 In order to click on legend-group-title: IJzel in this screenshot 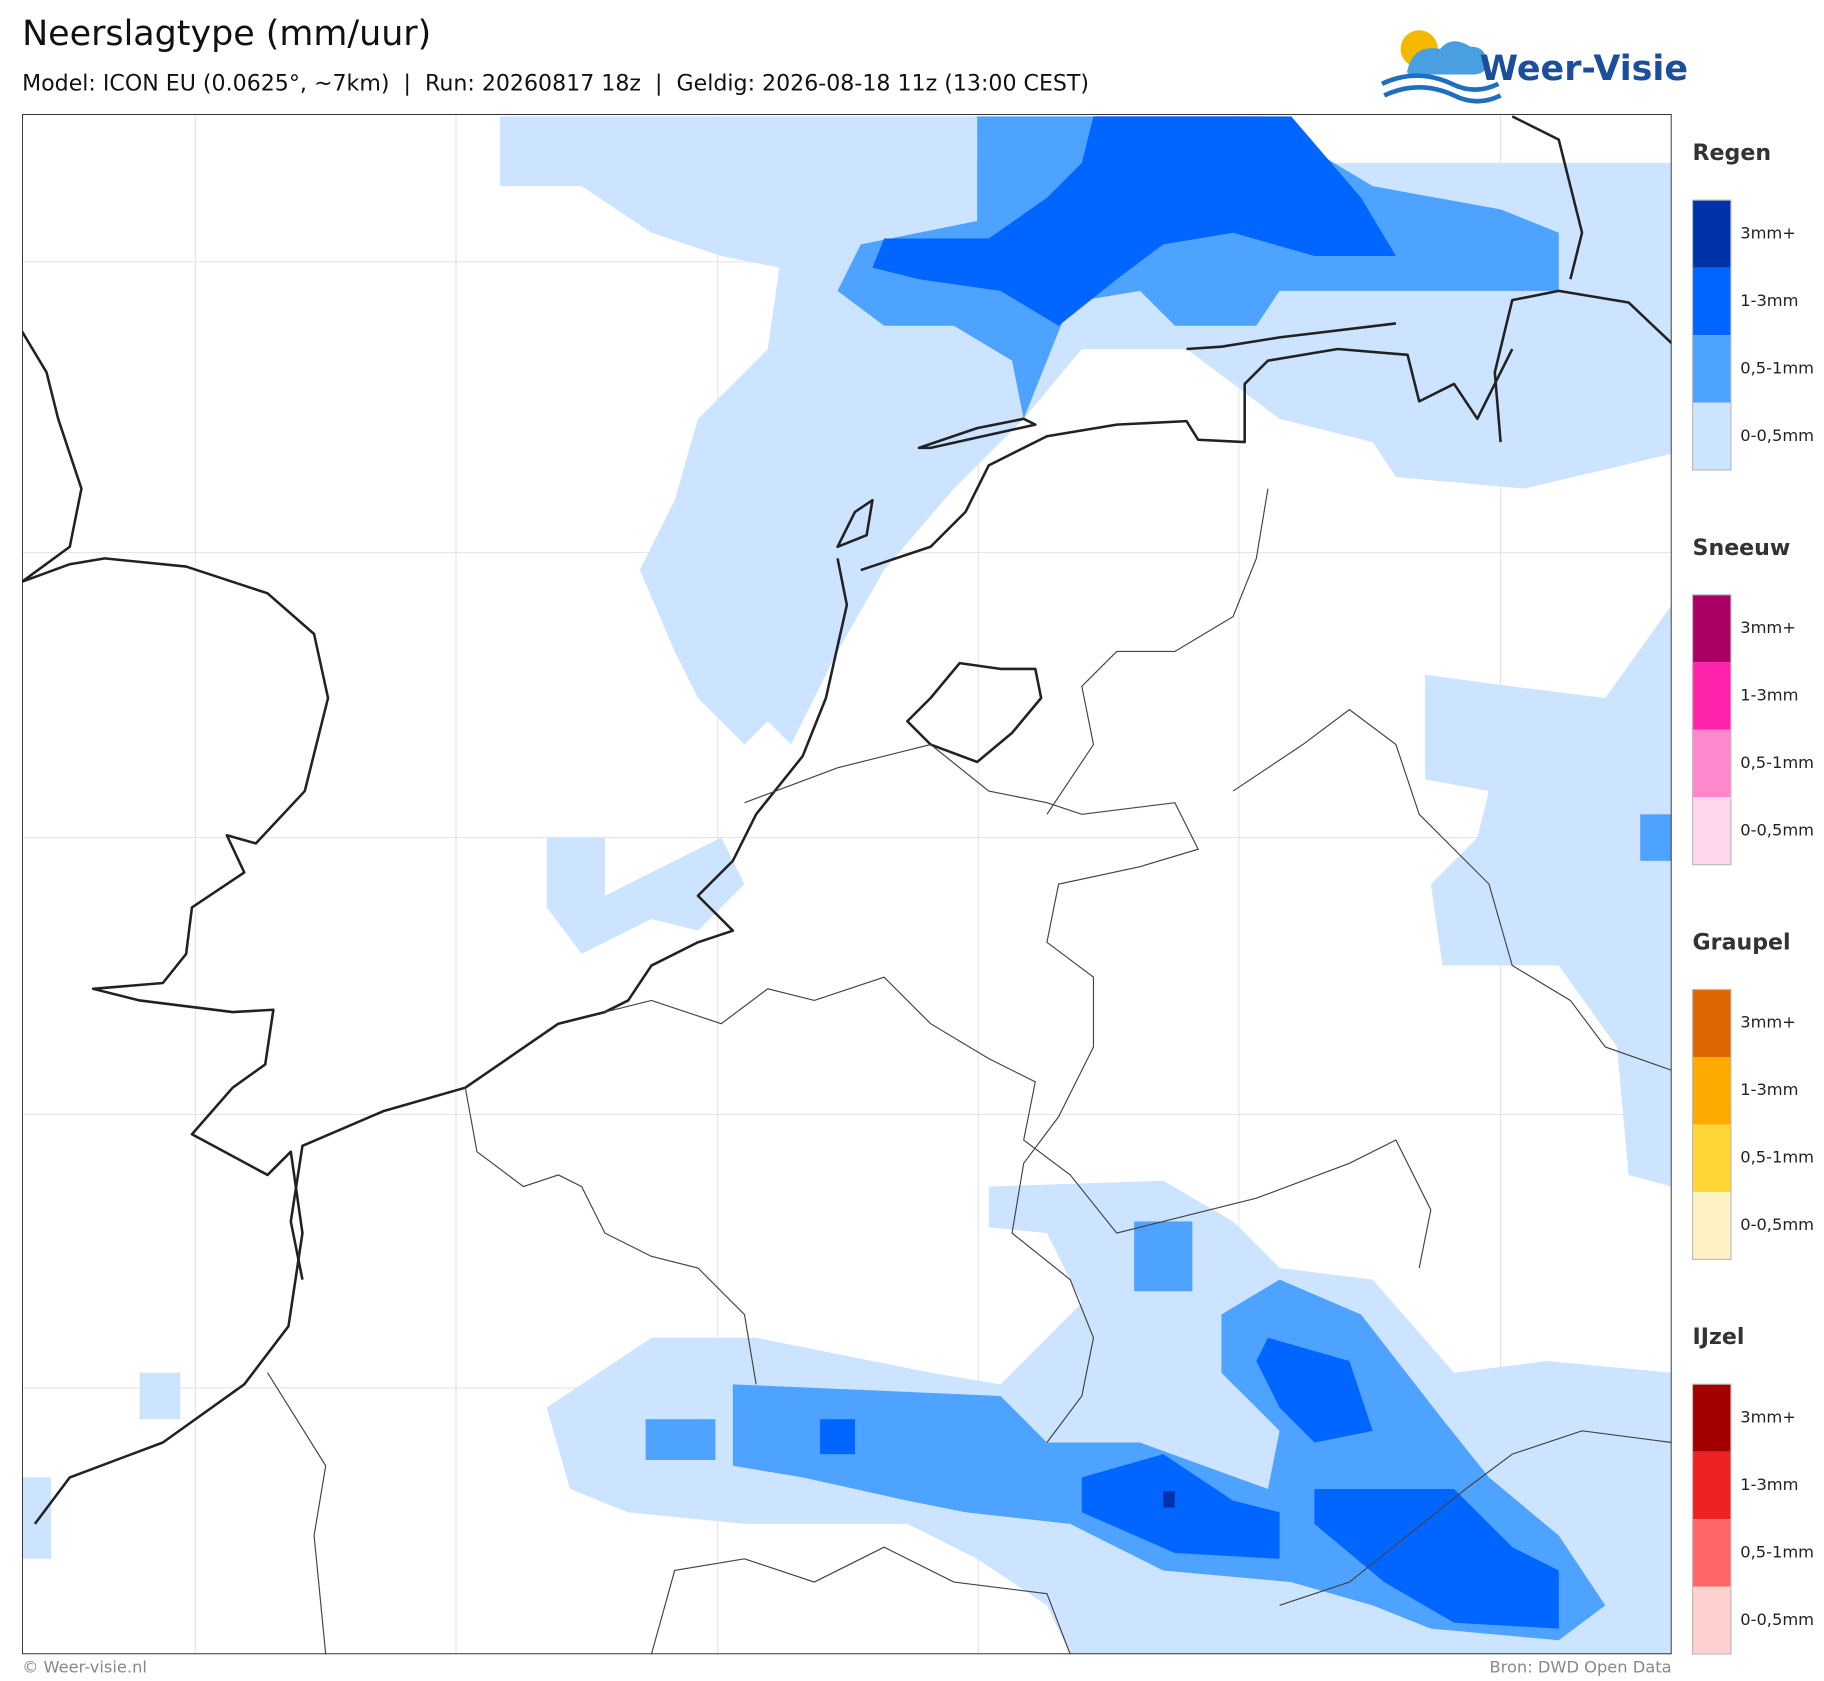, I will do `click(1719, 1337)`.